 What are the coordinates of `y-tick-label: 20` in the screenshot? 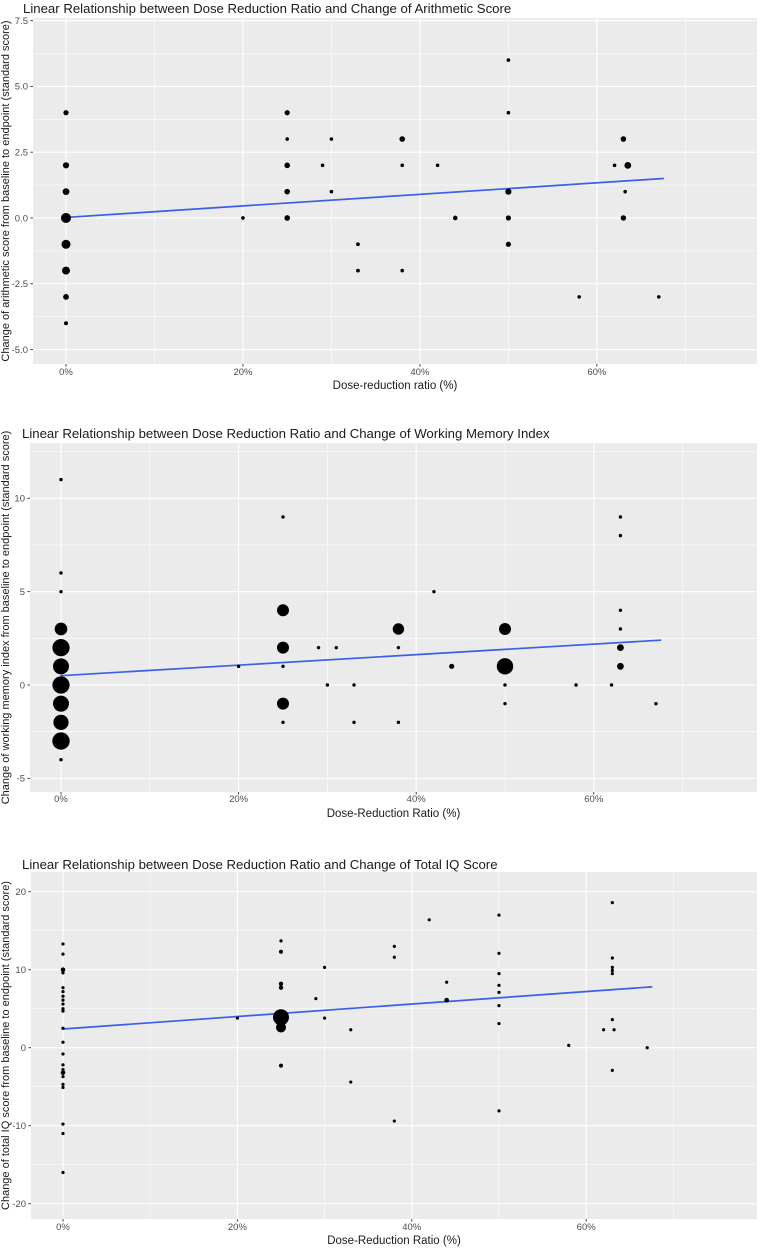 It's located at (20, 892).